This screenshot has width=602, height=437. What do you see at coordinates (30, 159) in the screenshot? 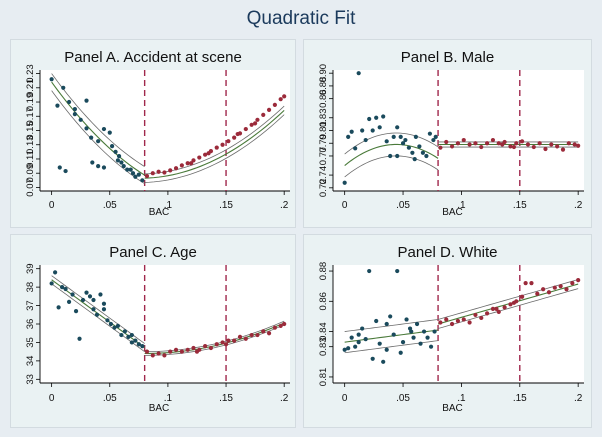
I see `y-tick-label: 0.11` at bounding box center [30, 159].